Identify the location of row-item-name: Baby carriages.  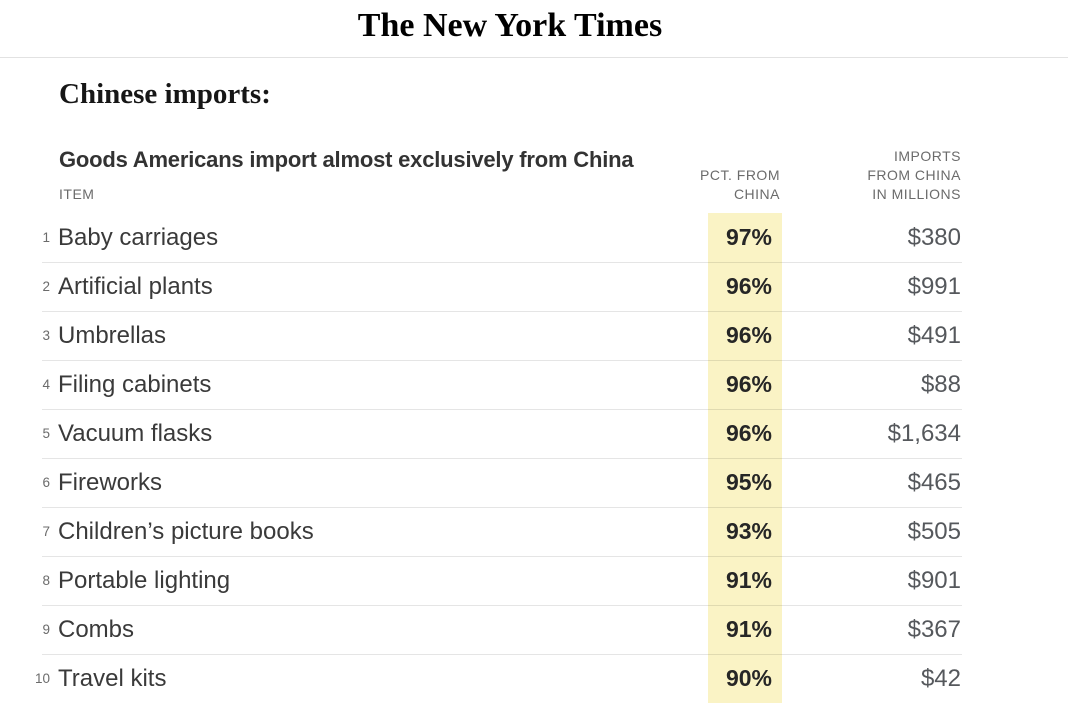
(138, 237).